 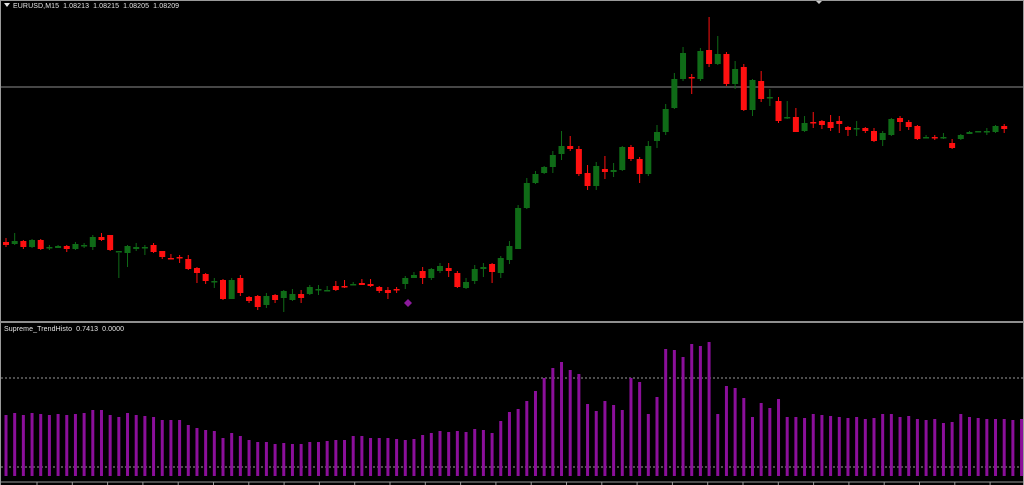 I want to click on signal-diamond-icon, so click(x=408, y=303).